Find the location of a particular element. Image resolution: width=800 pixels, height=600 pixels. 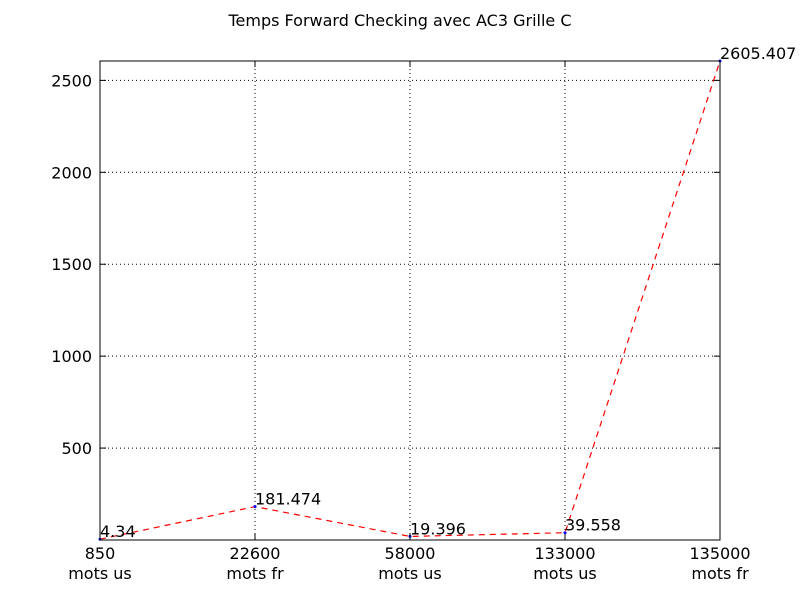

x-tick-label: 850 mots us is located at coordinates (100, 563).